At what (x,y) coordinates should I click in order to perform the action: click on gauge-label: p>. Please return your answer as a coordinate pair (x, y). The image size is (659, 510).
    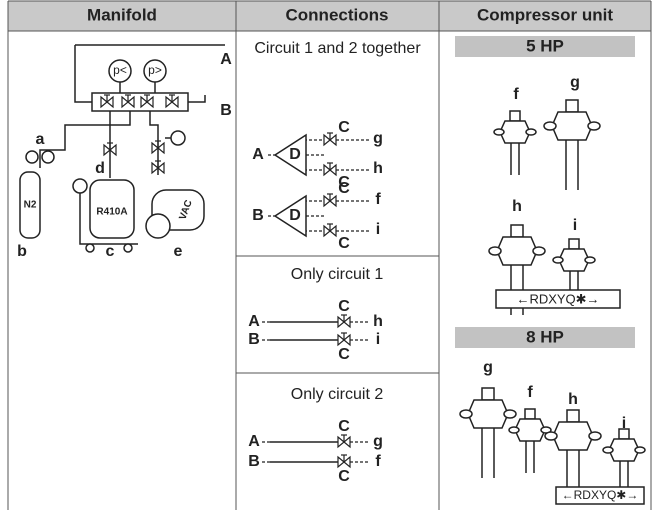
    Looking at the image, I should click on (155, 70).